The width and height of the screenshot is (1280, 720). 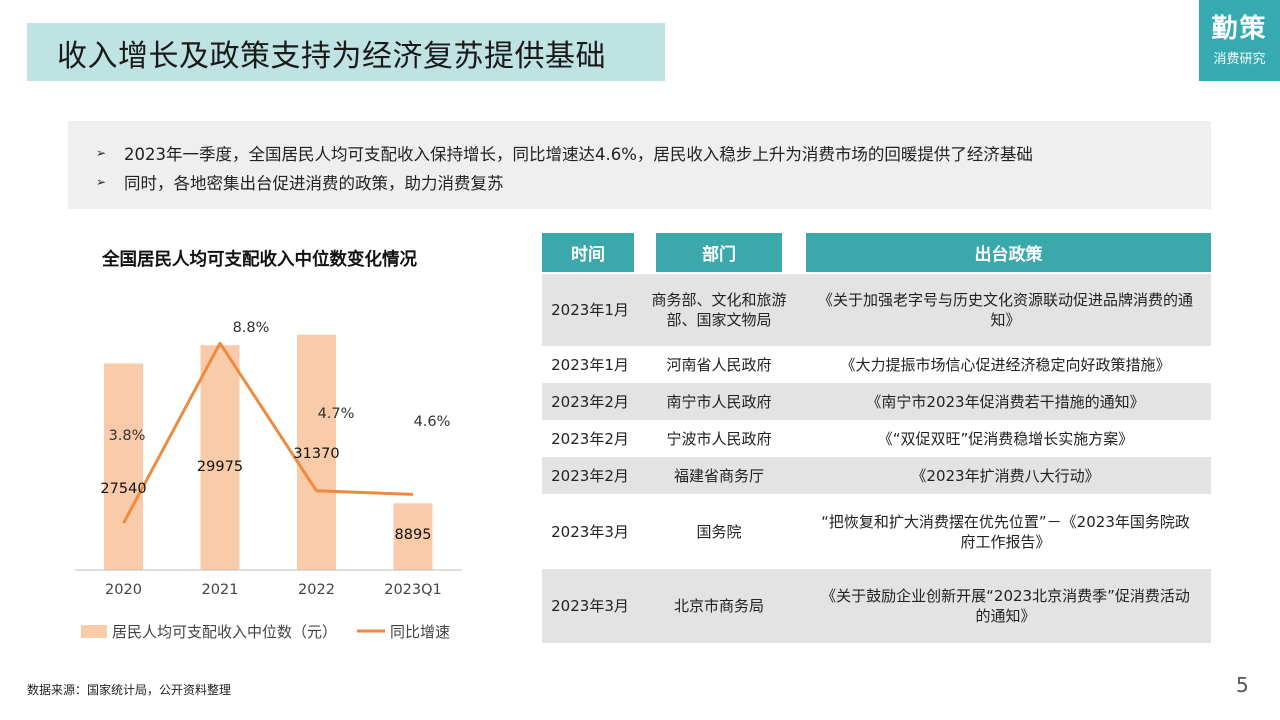 I want to click on line-value-label: 8.8%, so click(x=251, y=328).